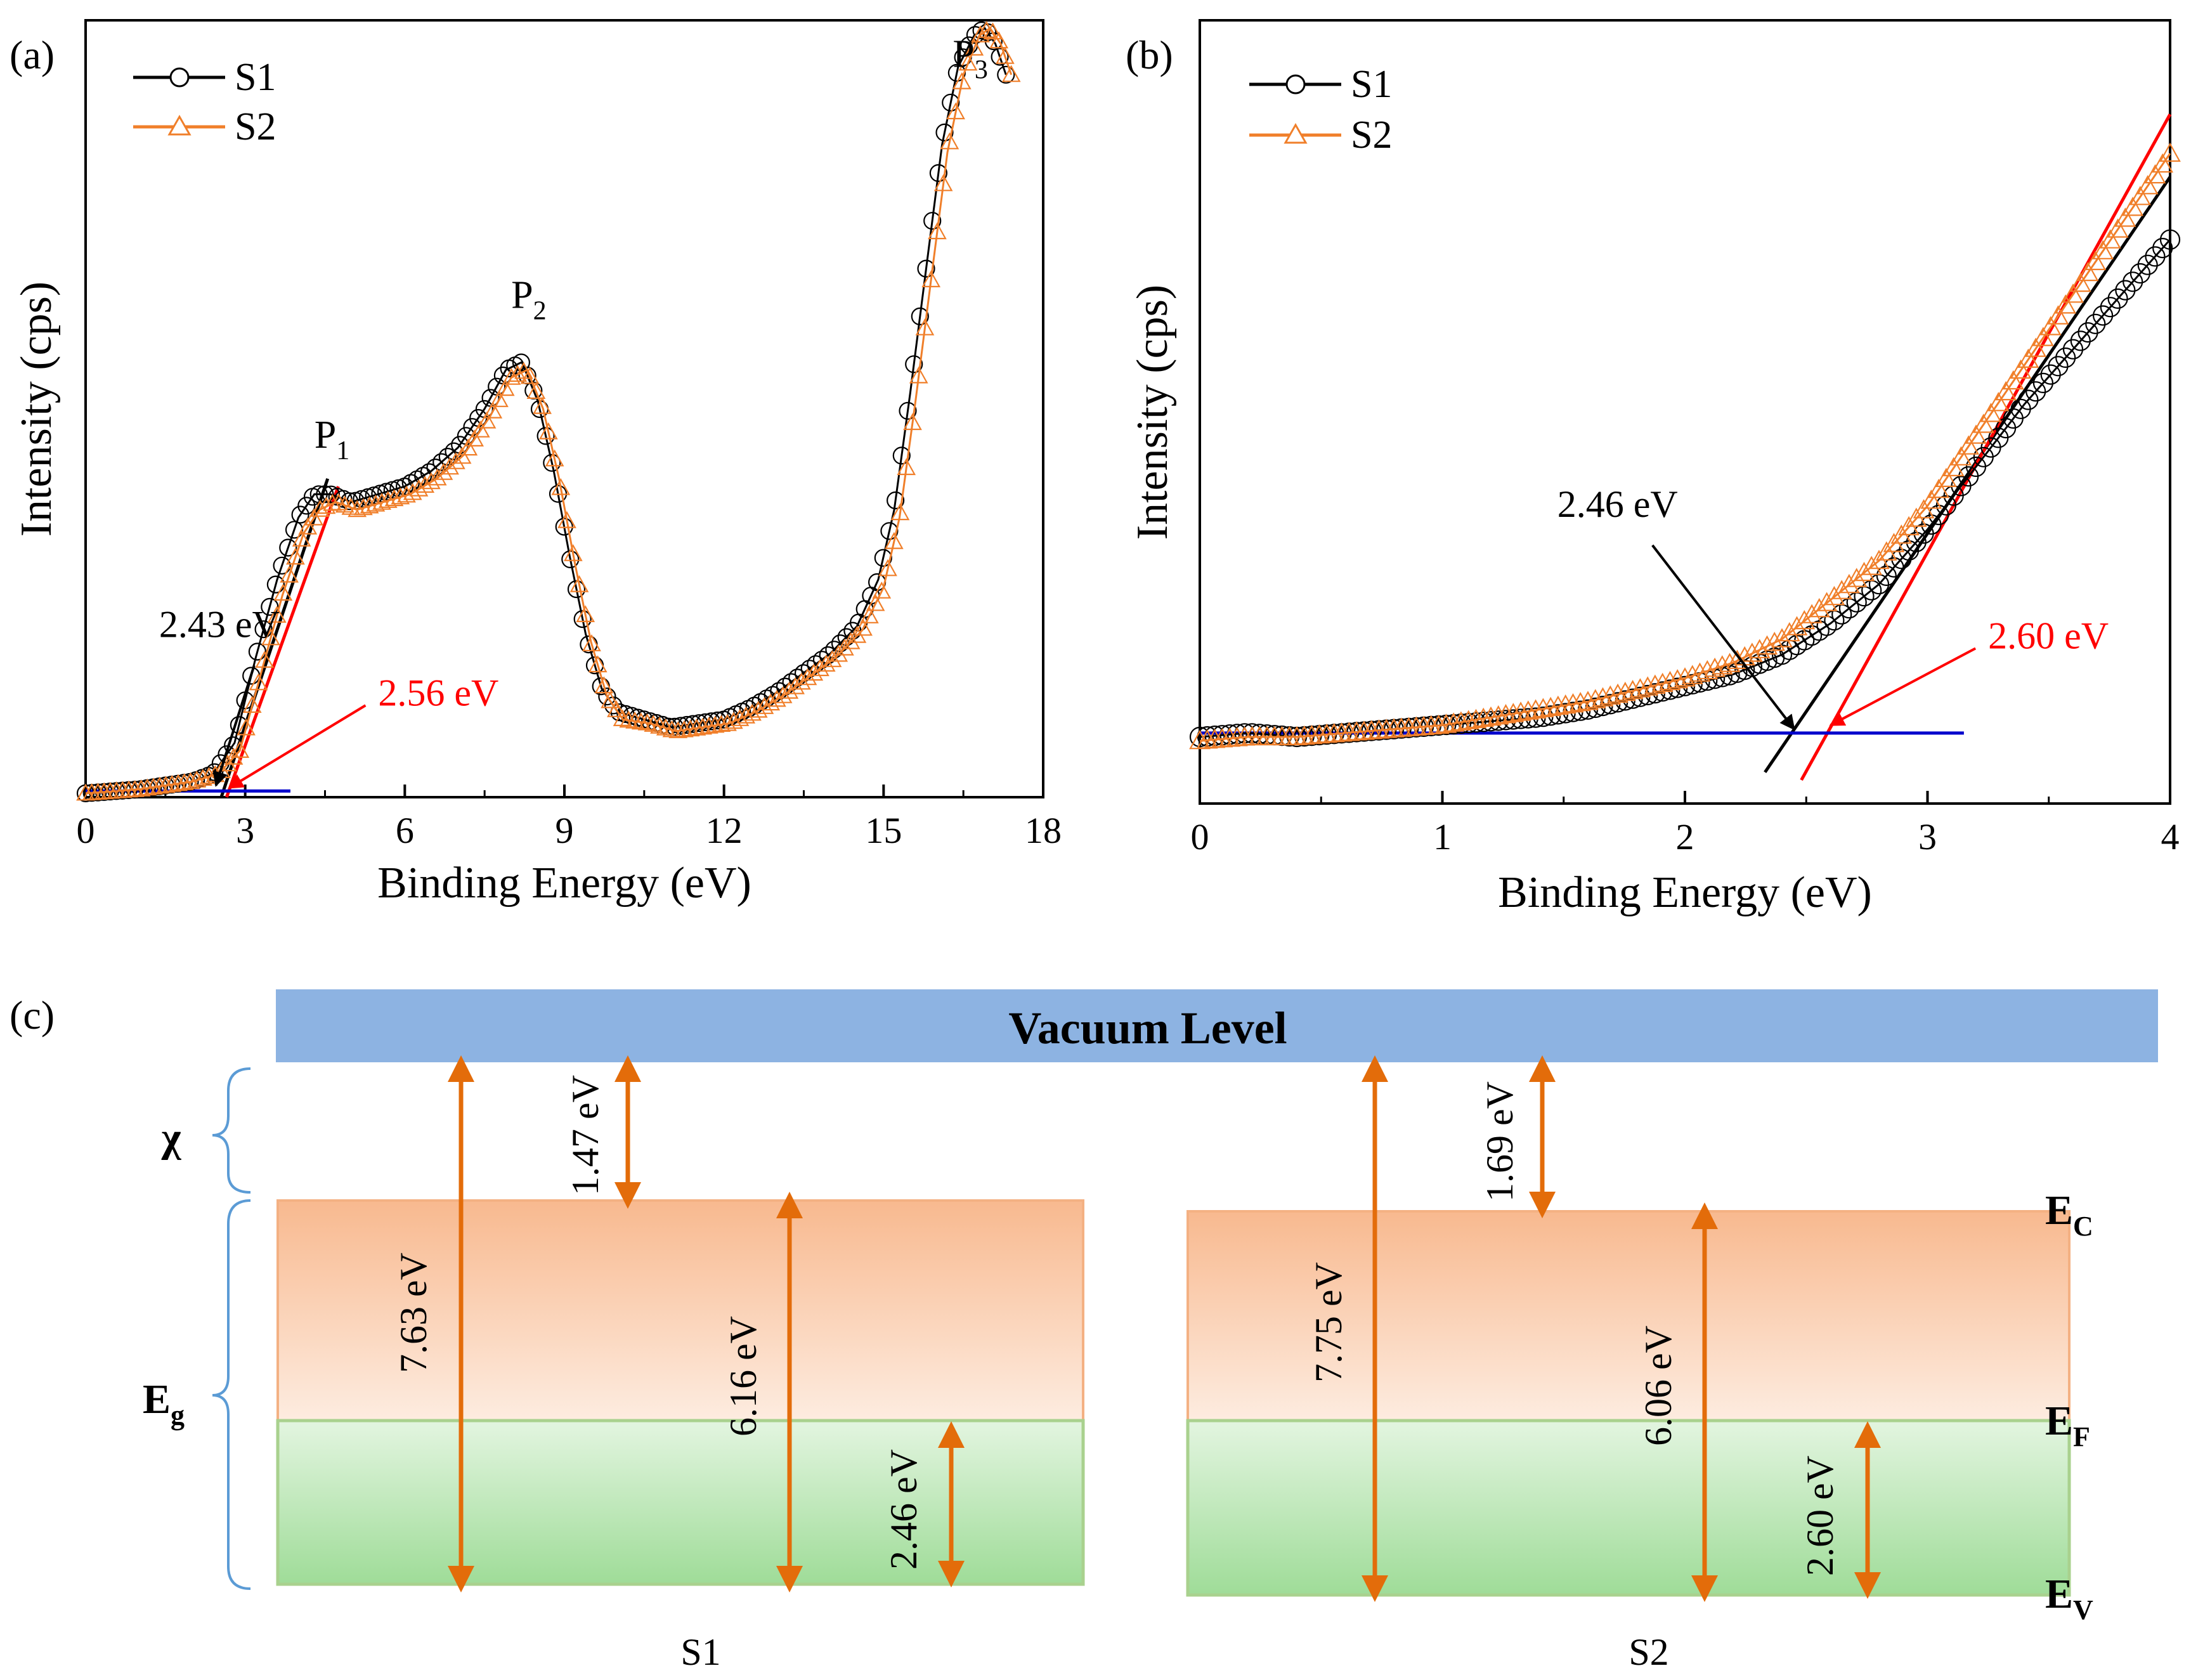 The width and height of the screenshot is (2191, 1680). Describe the element at coordinates (528, 299) in the screenshot. I see `peak-label: P2` at that location.